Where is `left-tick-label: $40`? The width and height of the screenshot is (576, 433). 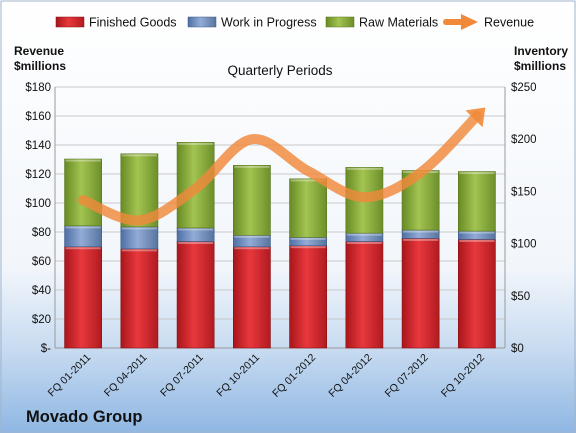 left-tick-label: $40 is located at coordinates (41, 291).